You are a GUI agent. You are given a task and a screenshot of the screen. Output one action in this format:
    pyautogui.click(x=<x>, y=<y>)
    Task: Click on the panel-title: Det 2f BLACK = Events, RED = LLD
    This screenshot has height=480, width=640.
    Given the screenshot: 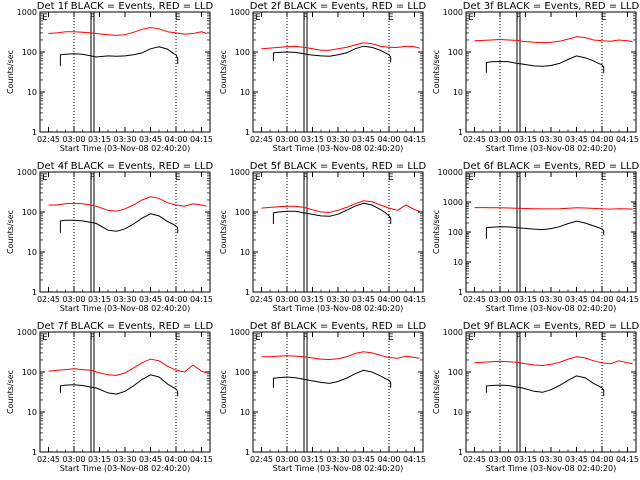 What is the action you would take?
    pyautogui.click(x=338, y=6)
    